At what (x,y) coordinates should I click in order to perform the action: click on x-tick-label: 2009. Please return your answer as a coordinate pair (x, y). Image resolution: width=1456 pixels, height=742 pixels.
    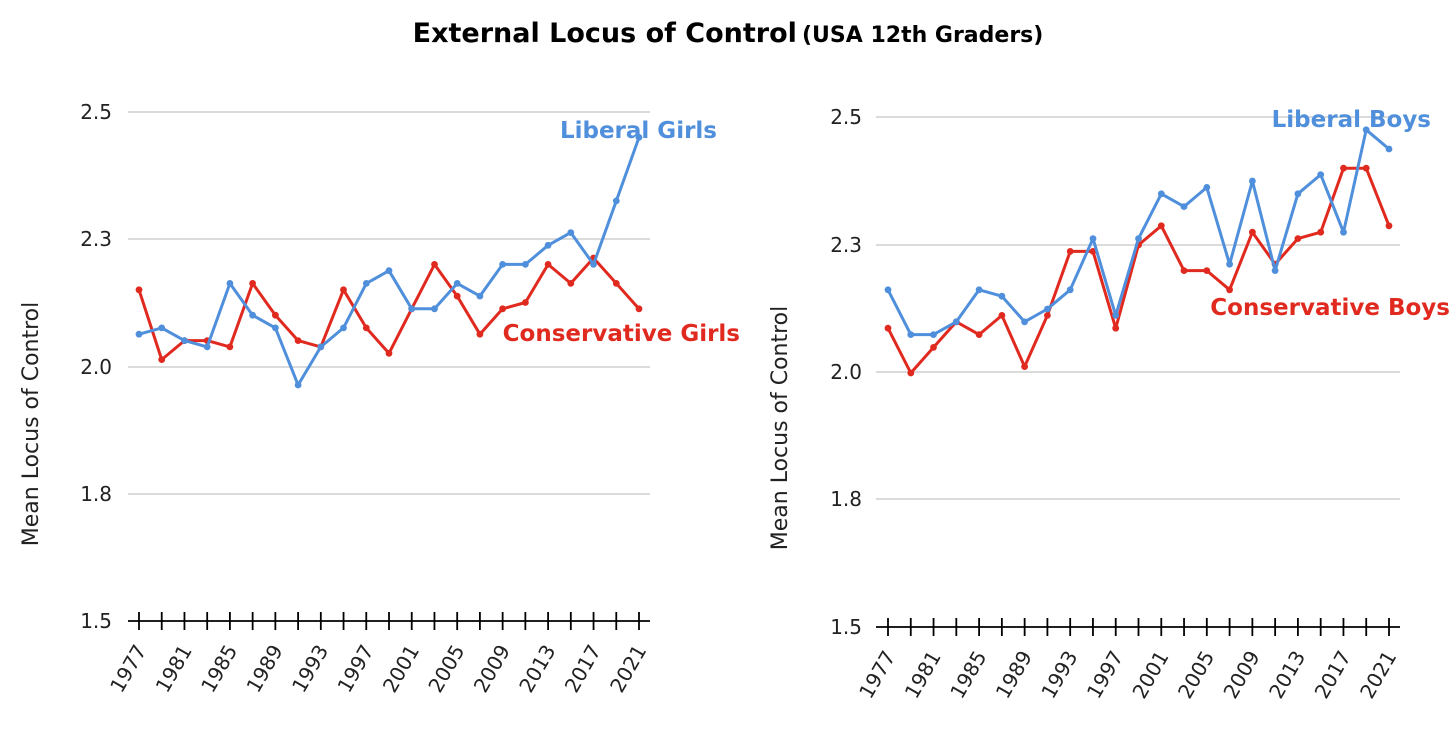
    Looking at the image, I should click on (1241, 675).